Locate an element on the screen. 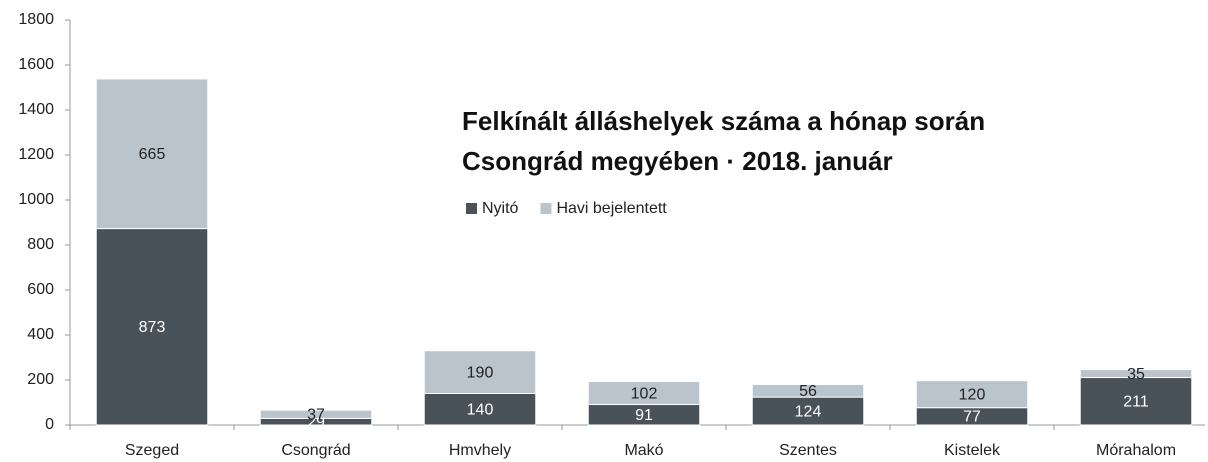  data-label: 120 is located at coordinates (972, 394).